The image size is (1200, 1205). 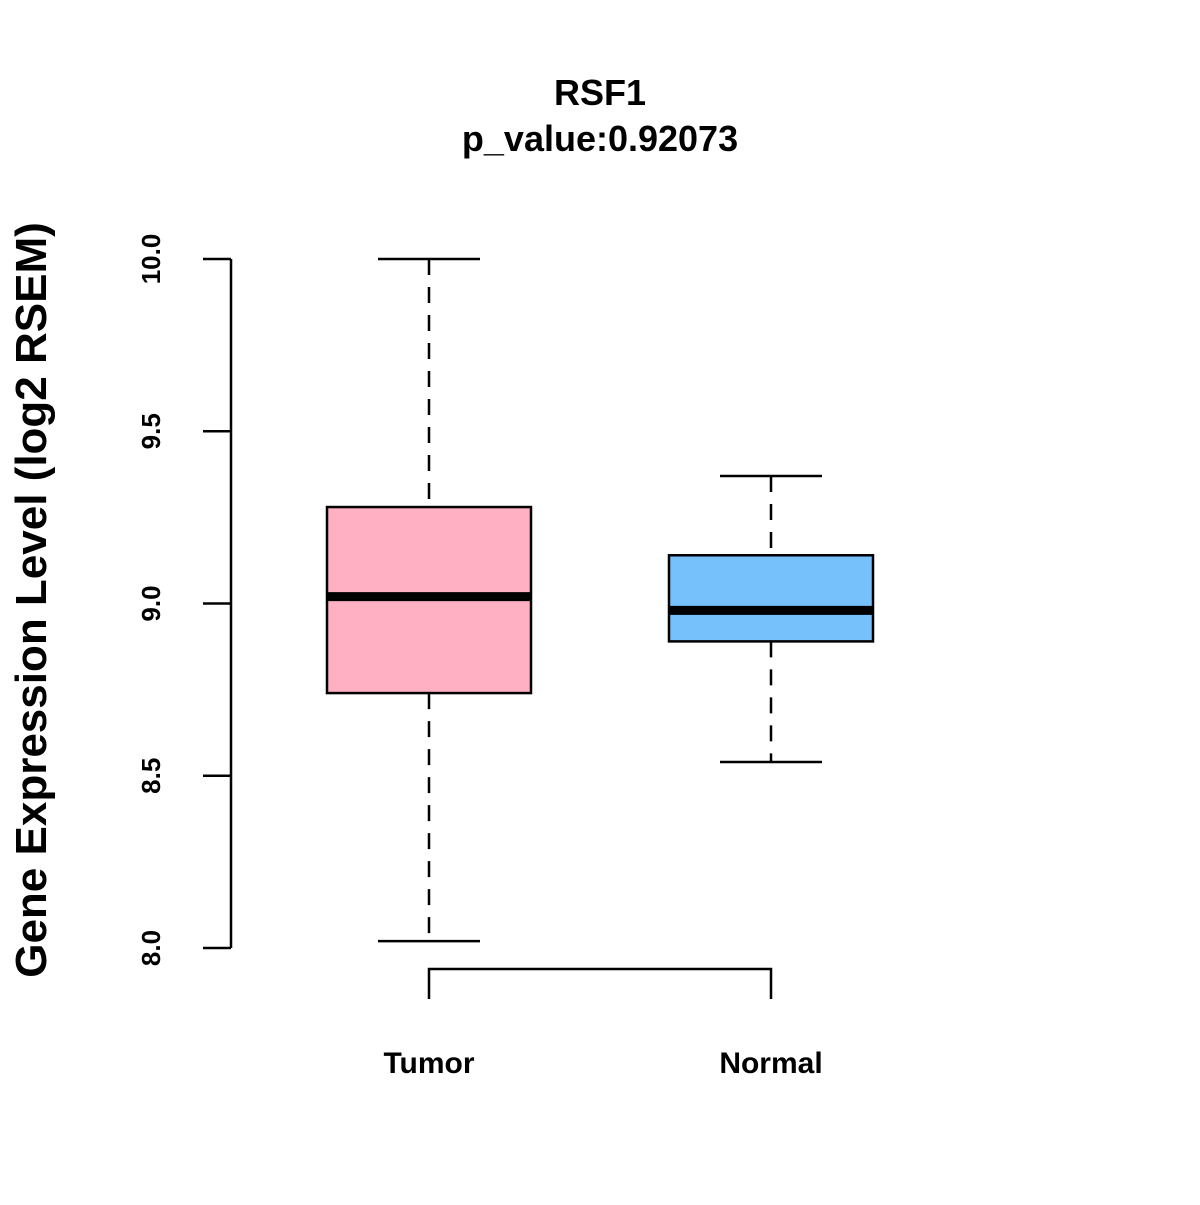 I want to click on iqr-box, so click(x=771, y=598).